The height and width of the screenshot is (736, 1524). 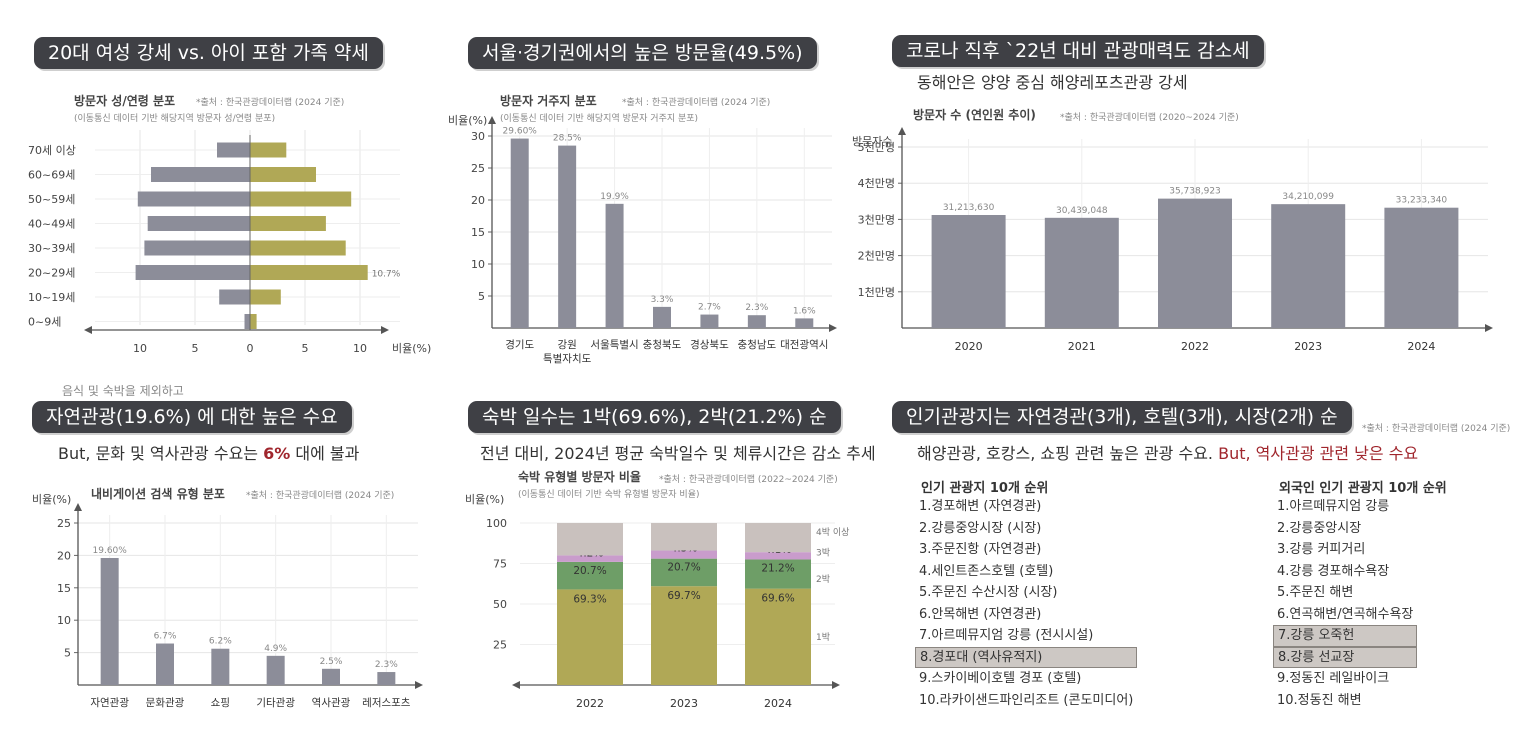 I want to click on data-label-1: 6.7%, so click(x=165, y=637).